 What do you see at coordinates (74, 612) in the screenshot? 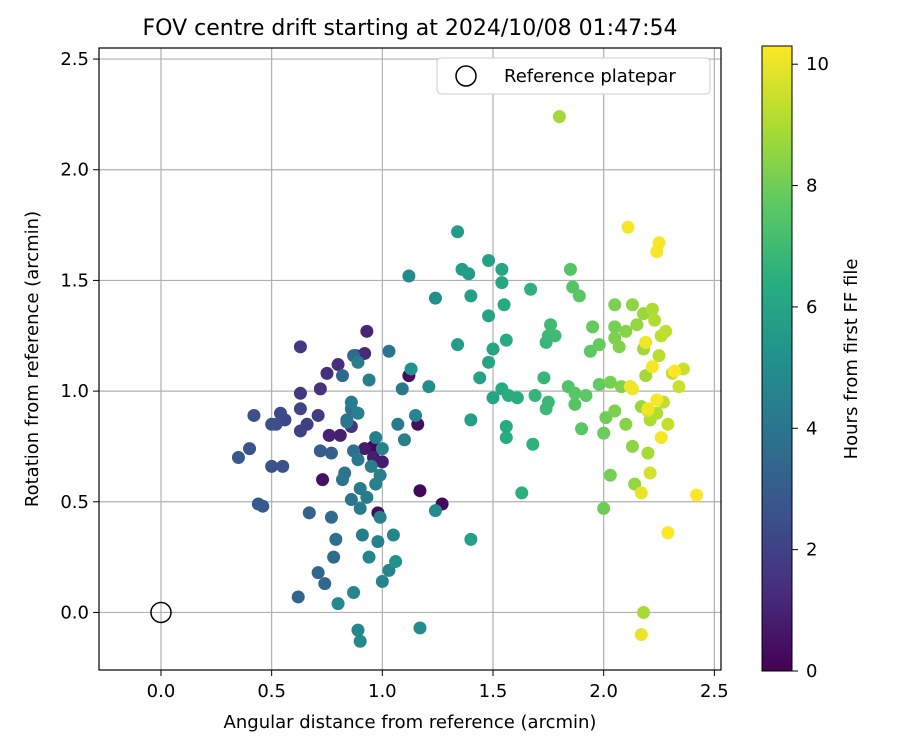
I see `y-tick-label: 0.0` at bounding box center [74, 612].